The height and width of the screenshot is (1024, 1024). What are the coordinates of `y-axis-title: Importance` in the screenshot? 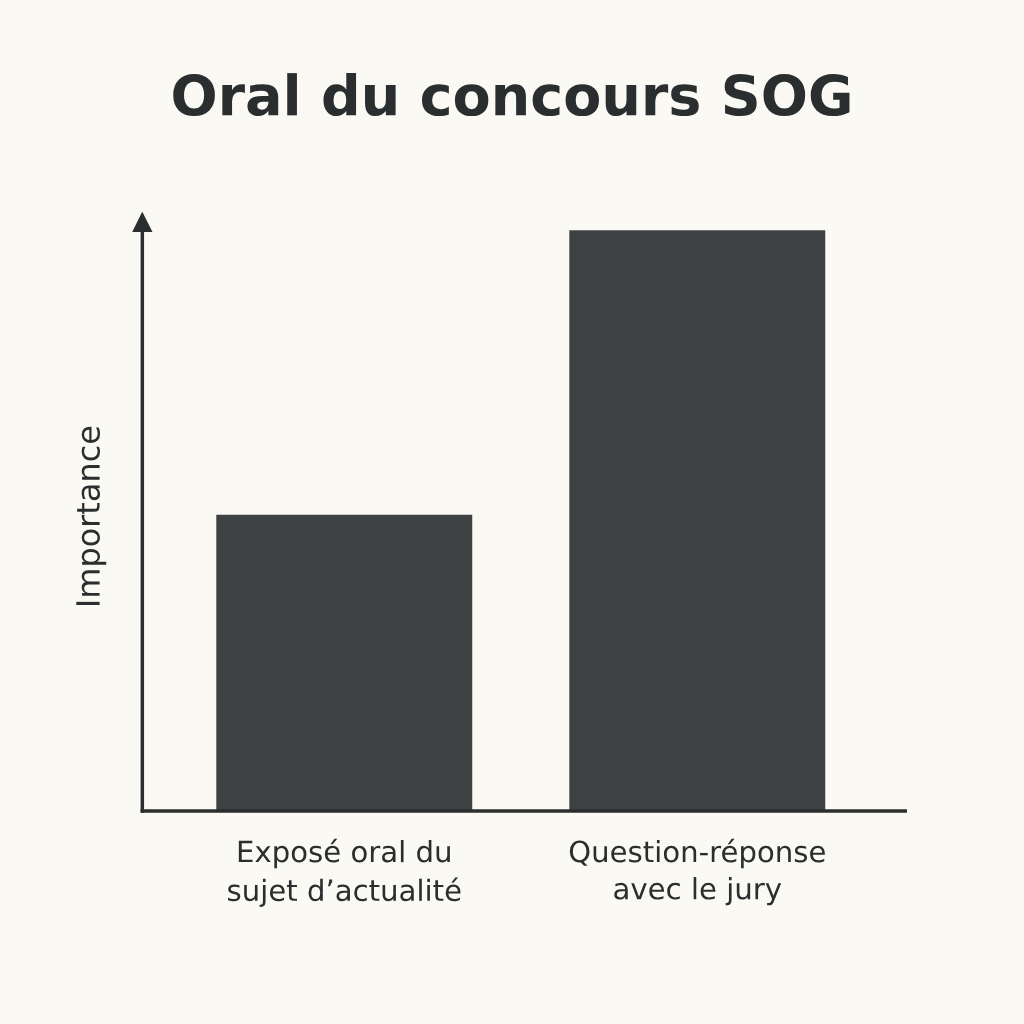 It's located at (91, 515).